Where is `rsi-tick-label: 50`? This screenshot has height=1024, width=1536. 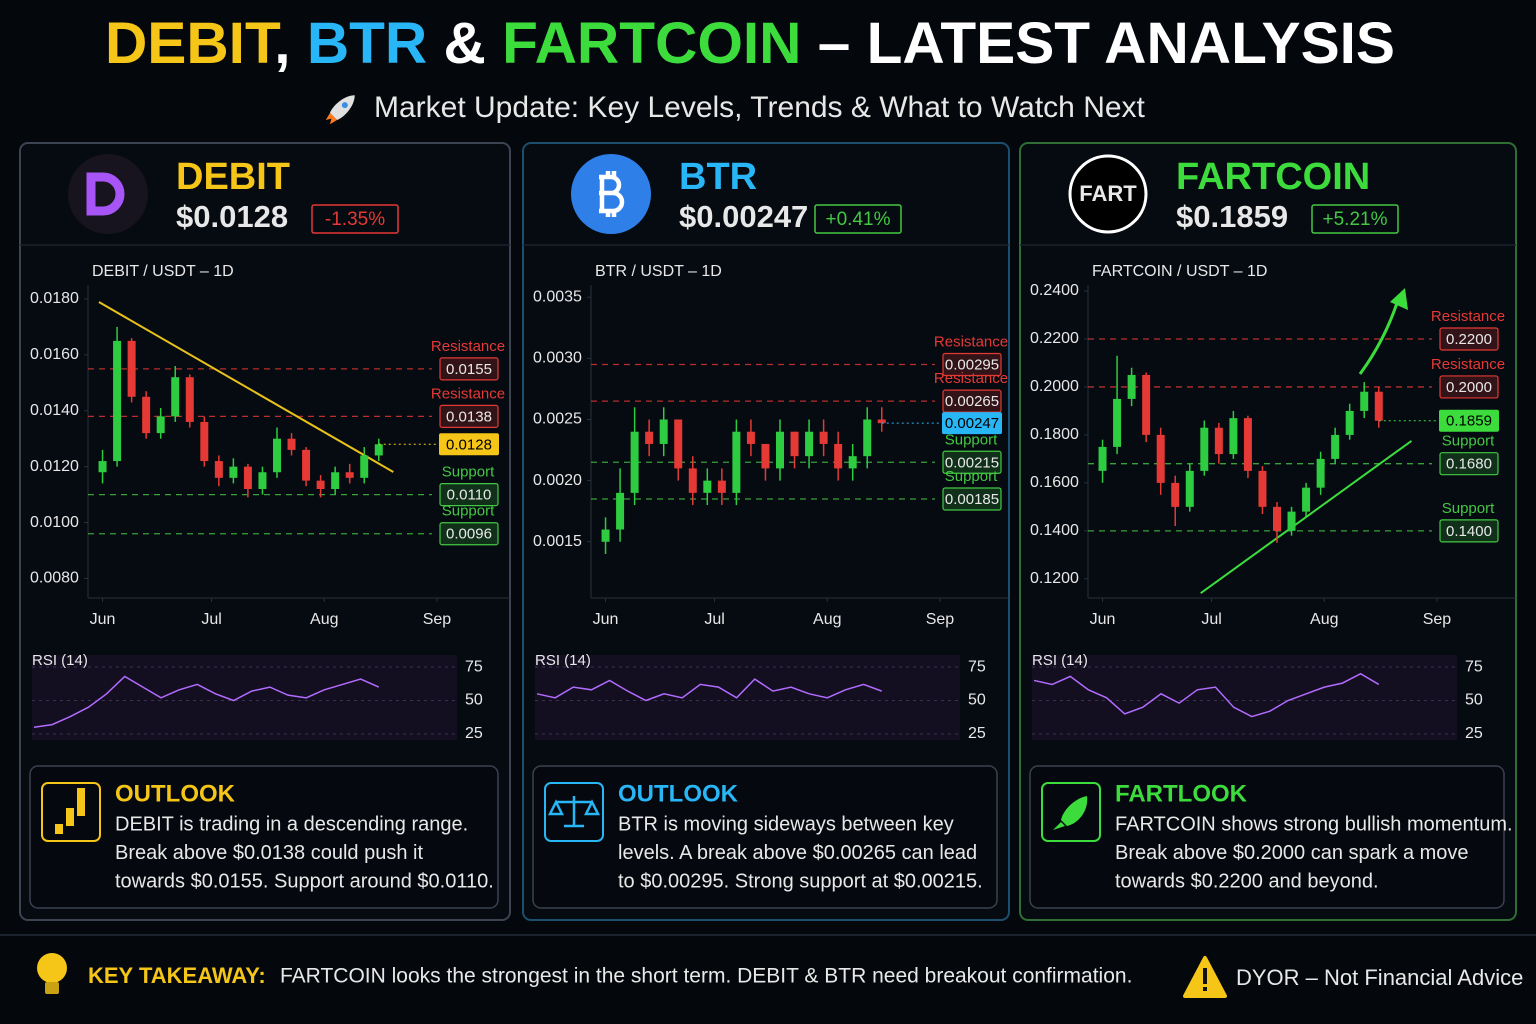
rsi-tick-label: 50 is located at coordinates (977, 700).